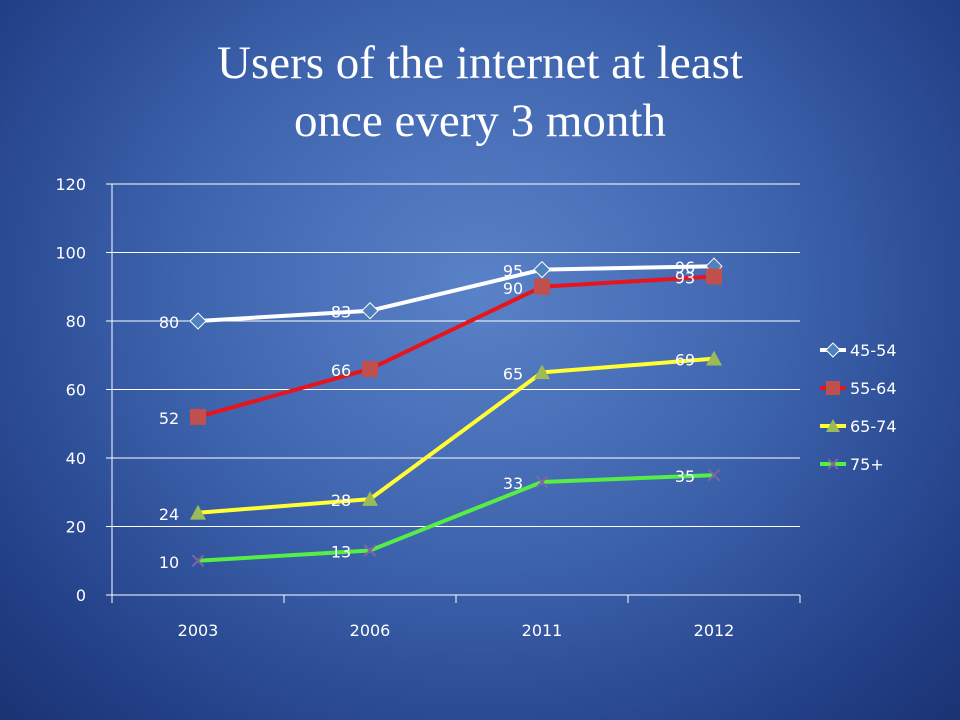 This screenshot has height=720, width=960. What do you see at coordinates (169, 418) in the screenshot?
I see `data-label-55-64-2003: 52` at bounding box center [169, 418].